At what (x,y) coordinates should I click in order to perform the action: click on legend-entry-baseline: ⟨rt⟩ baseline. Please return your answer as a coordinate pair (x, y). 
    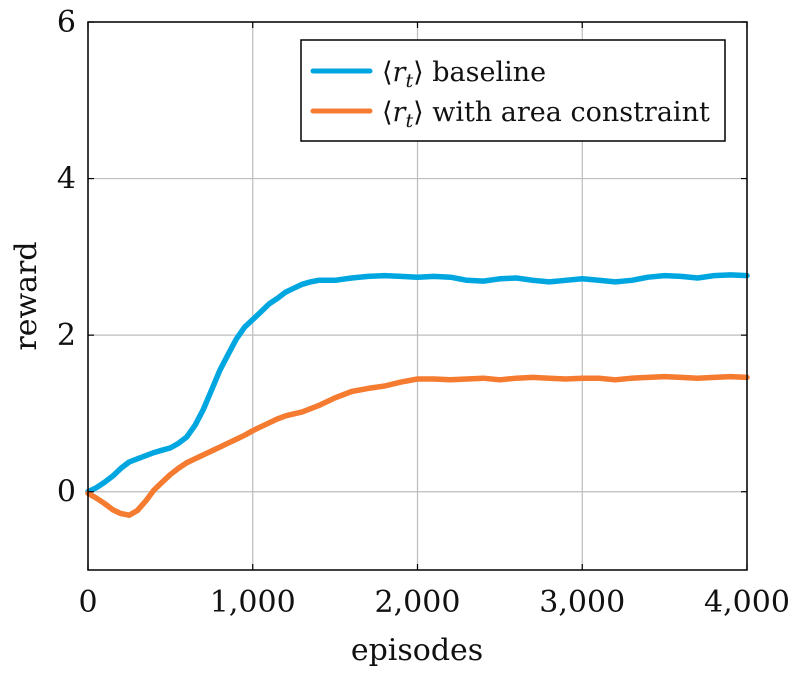
    Looking at the image, I should click on (428, 74).